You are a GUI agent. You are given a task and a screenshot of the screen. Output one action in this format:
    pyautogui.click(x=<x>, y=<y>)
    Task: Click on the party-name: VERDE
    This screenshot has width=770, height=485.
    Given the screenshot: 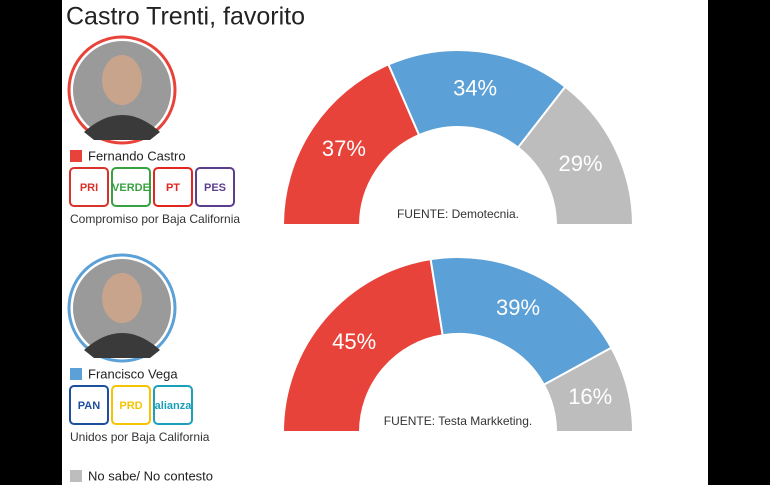 What is the action you would take?
    pyautogui.click(x=131, y=188)
    